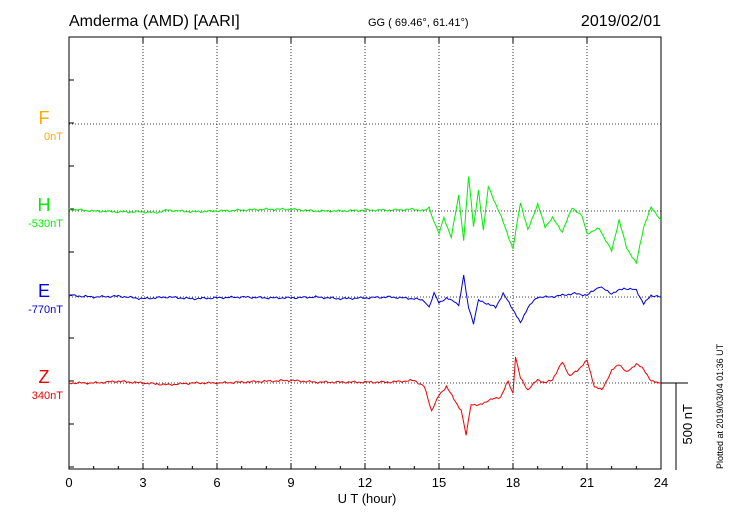 This screenshot has width=730, height=520. Describe the element at coordinates (365, 220) in the screenshot. I see `series-line-h` at that location.